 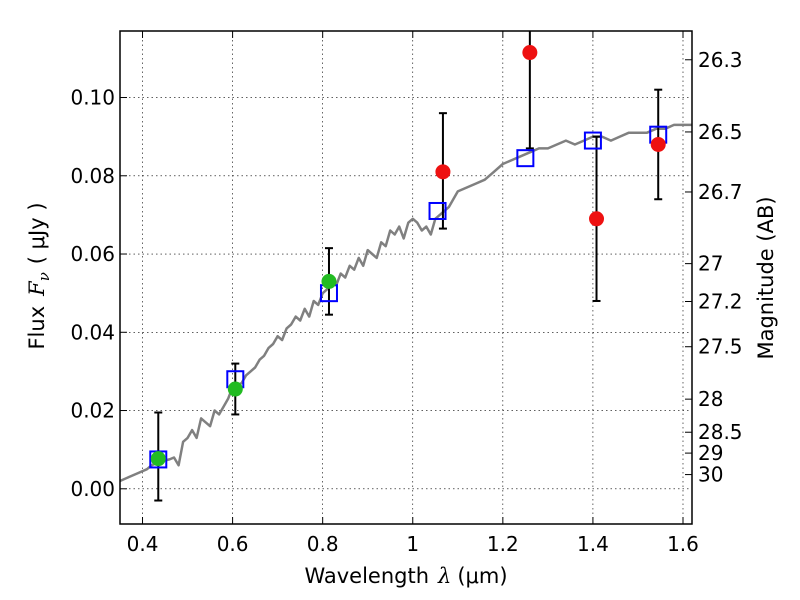 I want to click on x-tick-label: 1.6, so click(x=683, y=544).